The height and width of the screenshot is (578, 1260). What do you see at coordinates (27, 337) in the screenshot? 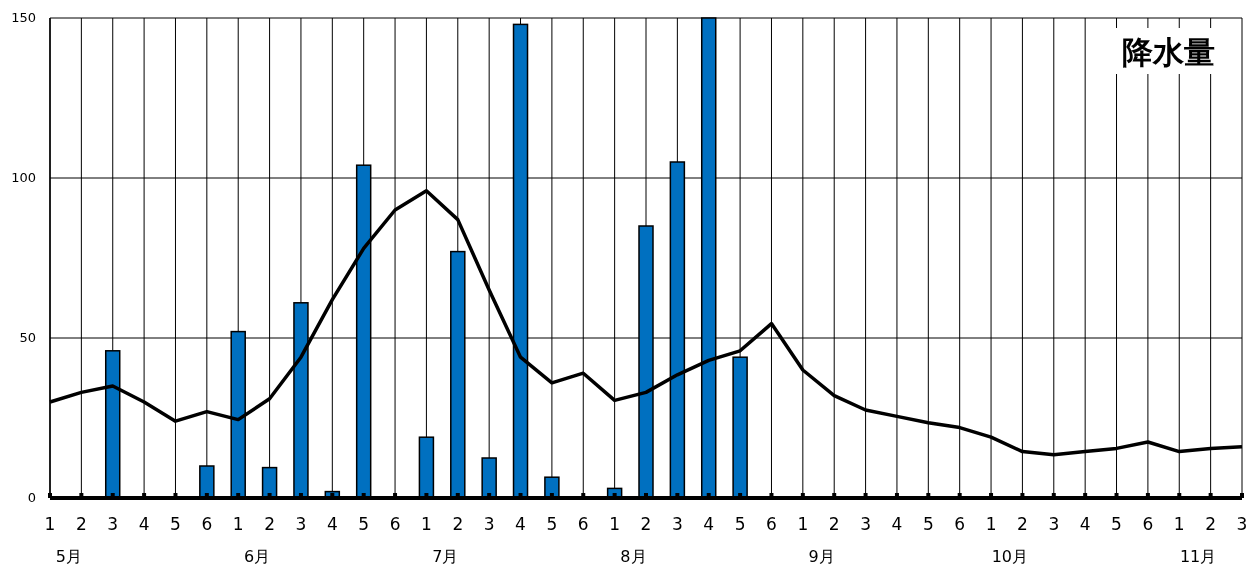
I see `y-tick-label: 50` at bounding box center [27, 337].